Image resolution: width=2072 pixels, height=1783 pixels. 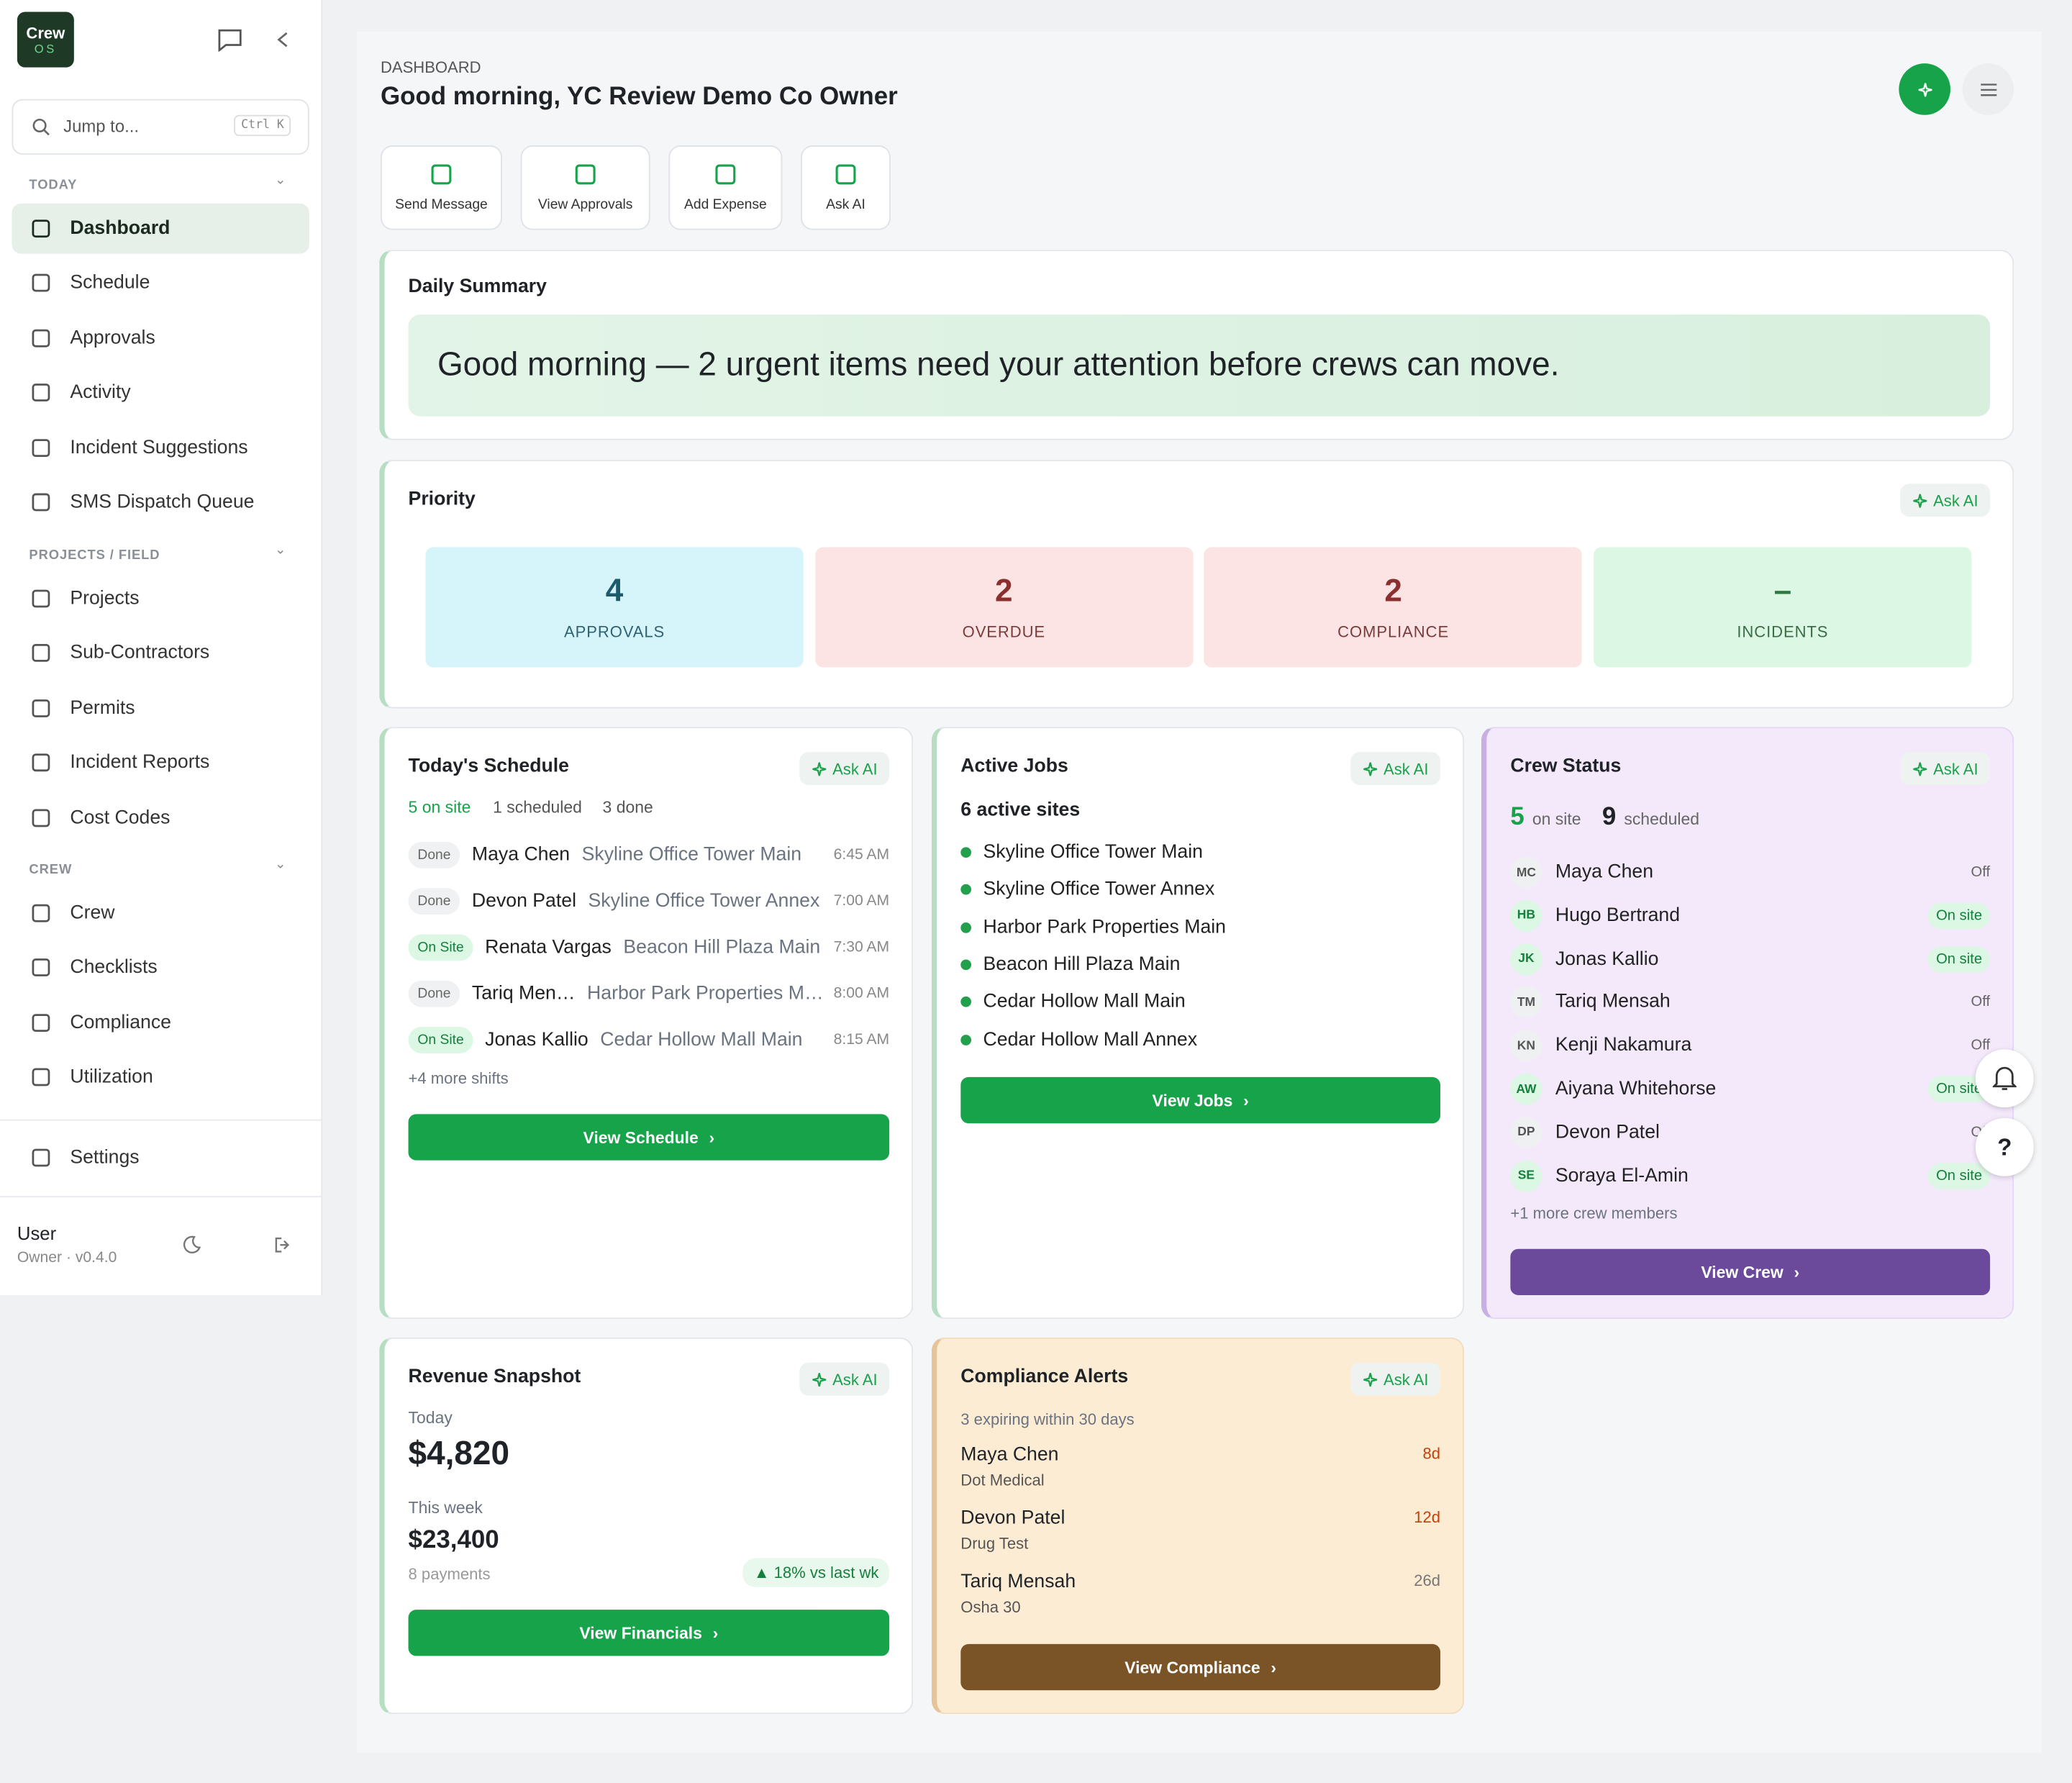 What do you see at coordinates (855, 768) in the screenshot?
I see `ask-label: Ask AI` at bounding box center [855, 768].